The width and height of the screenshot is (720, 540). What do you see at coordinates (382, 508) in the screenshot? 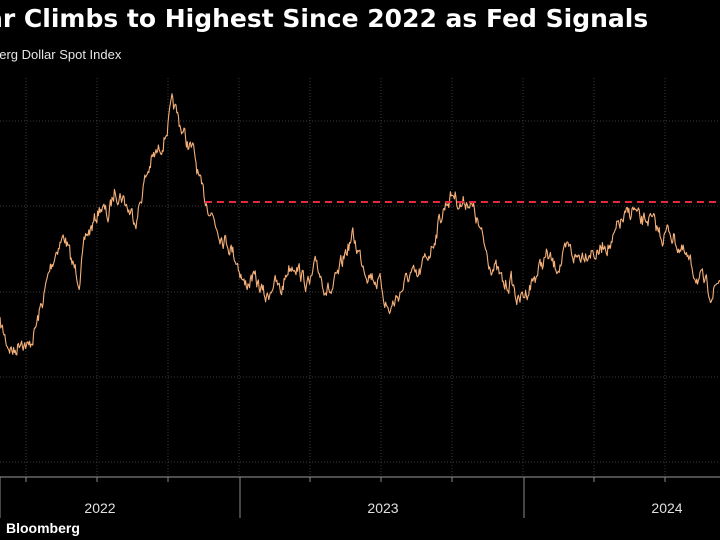
I see `x-tick-label-2023: 2023` at bounding box center [382, 508].